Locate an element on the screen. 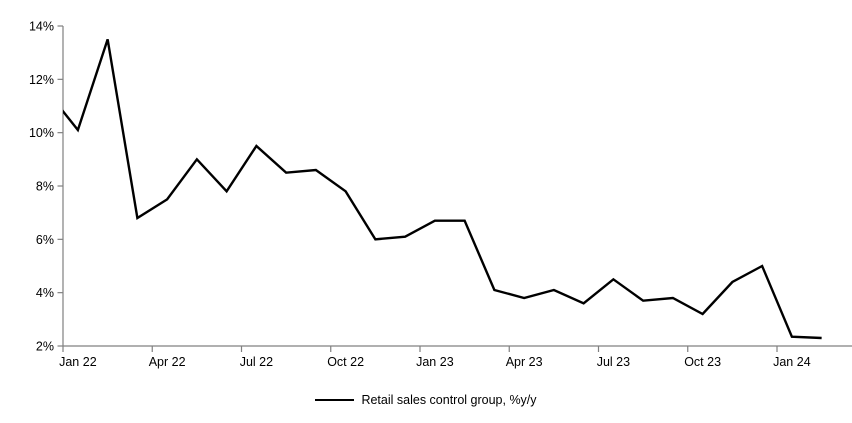  y-tick-label: 8% is located at coordinates (45, 187).